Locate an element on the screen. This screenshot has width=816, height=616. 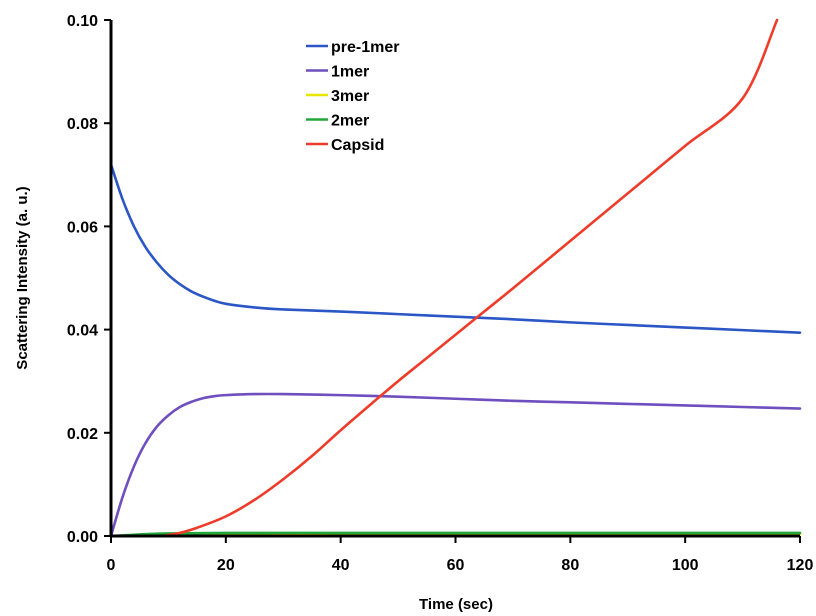
legend-label: 2mer is located at coordinates (350, 121).